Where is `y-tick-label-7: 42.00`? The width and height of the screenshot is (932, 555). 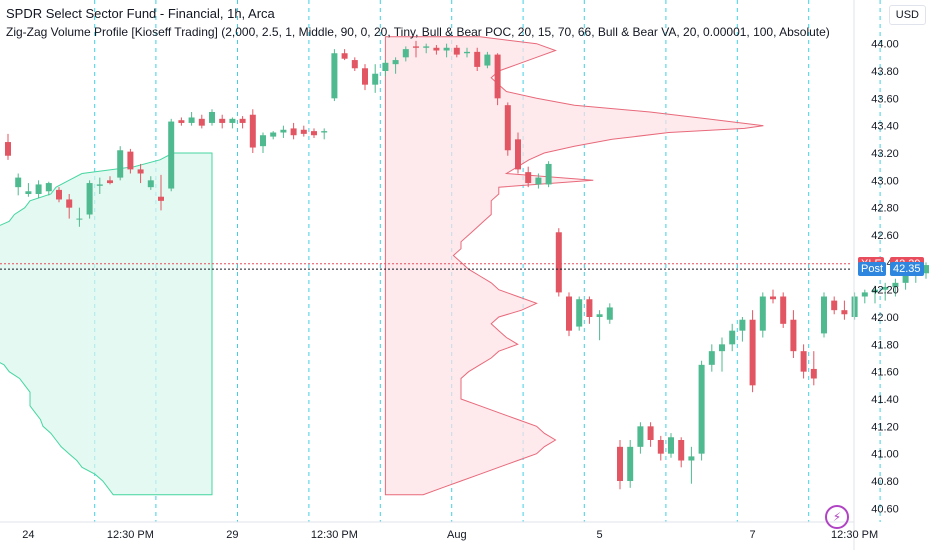
y-tick-label-7: 42.00 is located at coordinates (885, 318).